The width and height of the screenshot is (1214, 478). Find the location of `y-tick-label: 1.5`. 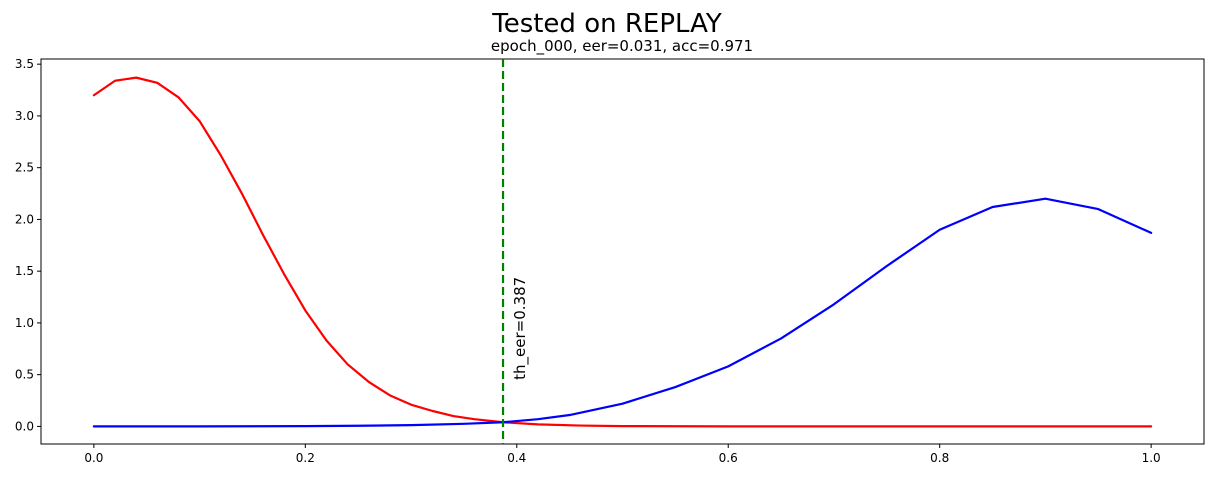

y-tick-label: 1.5 is located at coordinates (24, 271).